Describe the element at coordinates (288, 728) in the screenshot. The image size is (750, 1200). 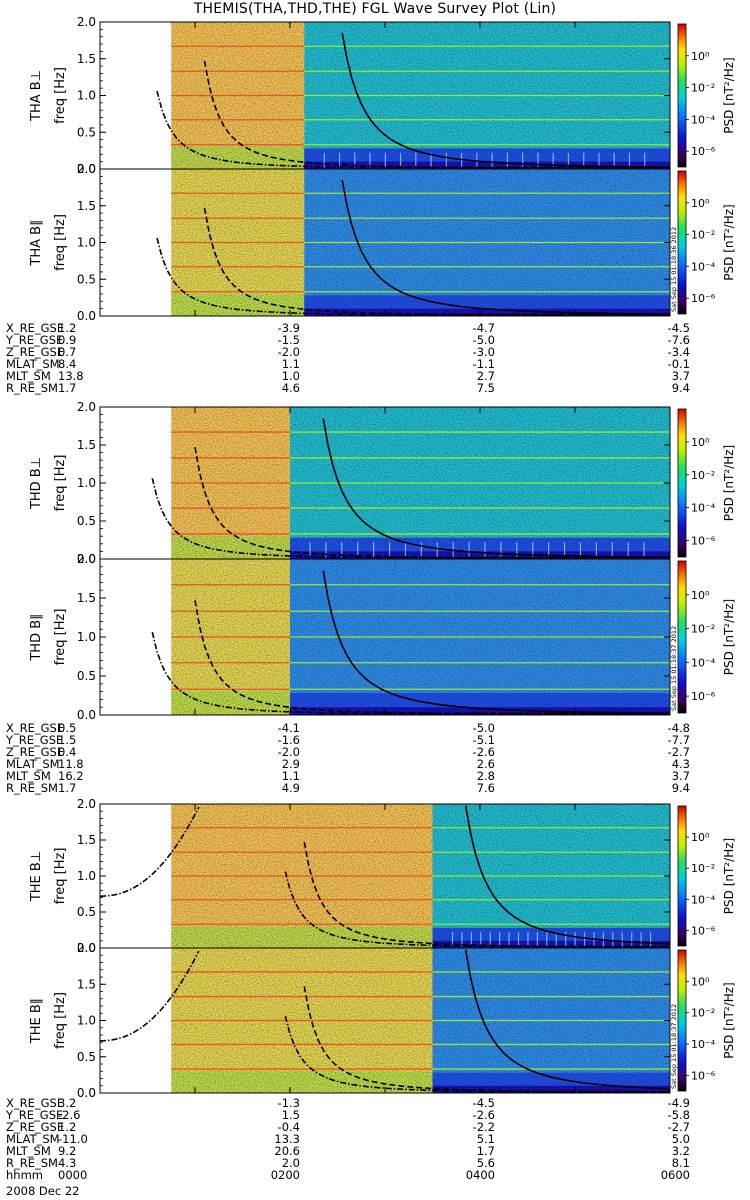
I see `ephemeris-value: -4.1` at that location.